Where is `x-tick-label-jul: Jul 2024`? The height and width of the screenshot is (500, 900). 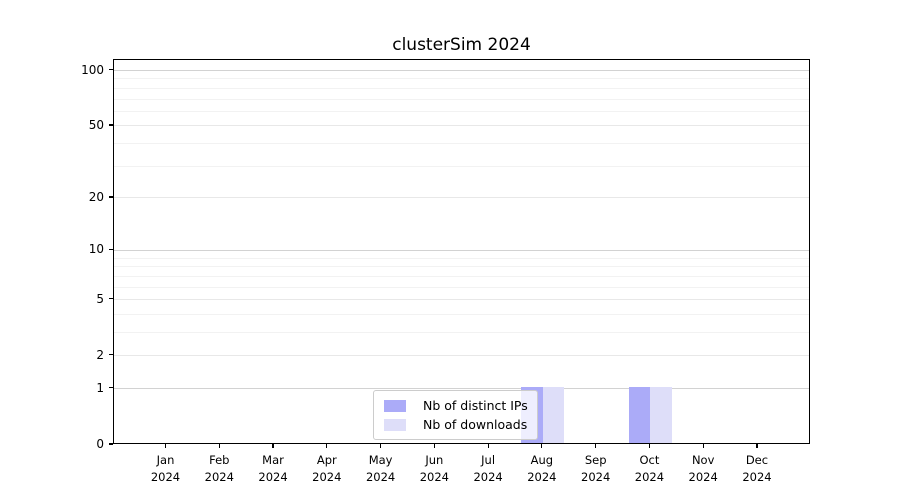 x-tick-label-jul: Jul 2024 is located at coordinates (488, 468).